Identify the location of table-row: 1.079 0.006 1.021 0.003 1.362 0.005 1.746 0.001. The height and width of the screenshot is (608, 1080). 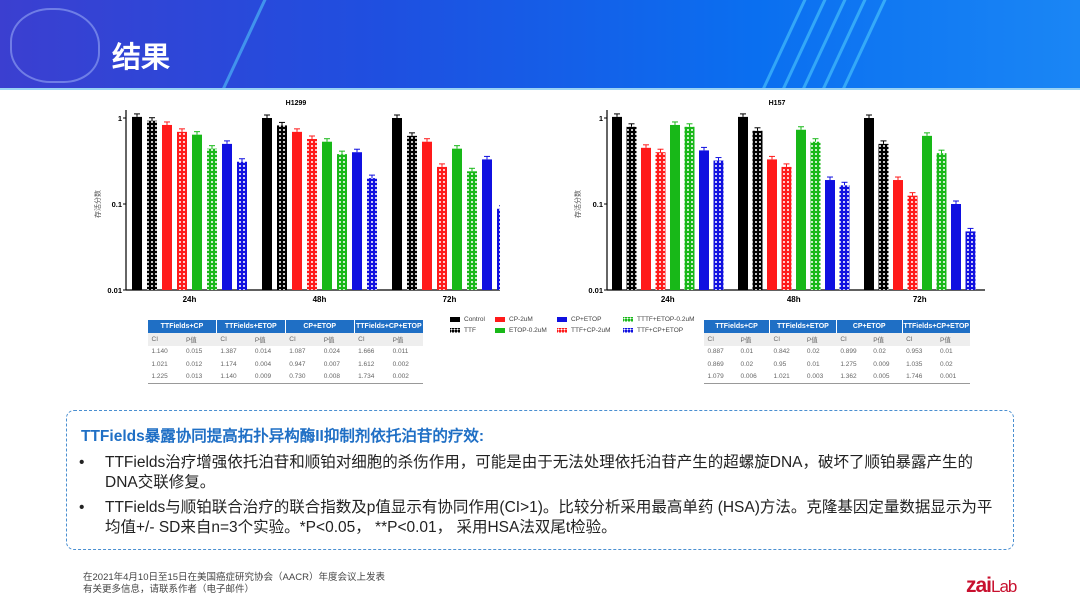
(836, 377).